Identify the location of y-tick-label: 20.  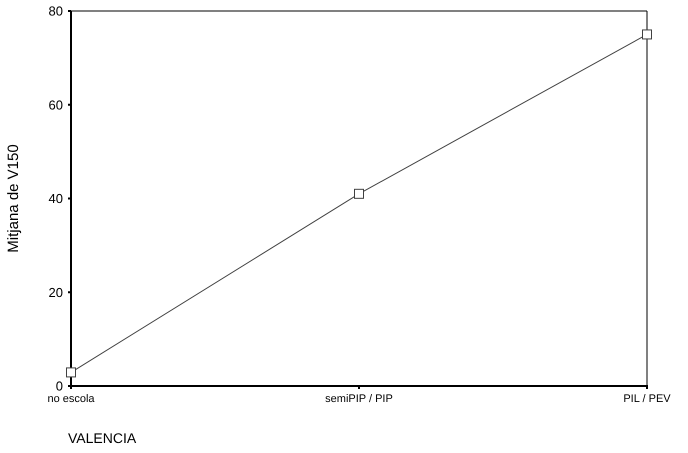
(55, 292).